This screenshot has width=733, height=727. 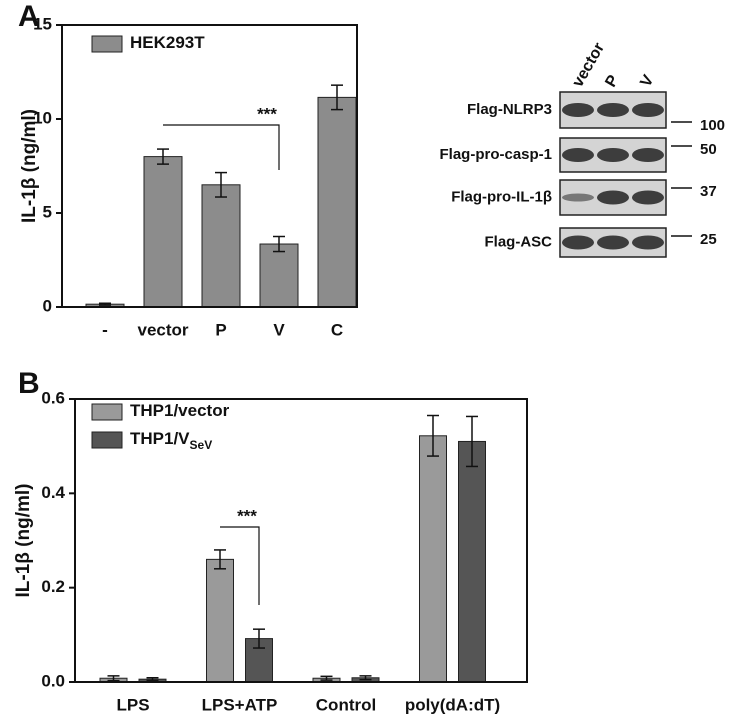 I want to click on panel-label: B, so click(x=29, y=383).